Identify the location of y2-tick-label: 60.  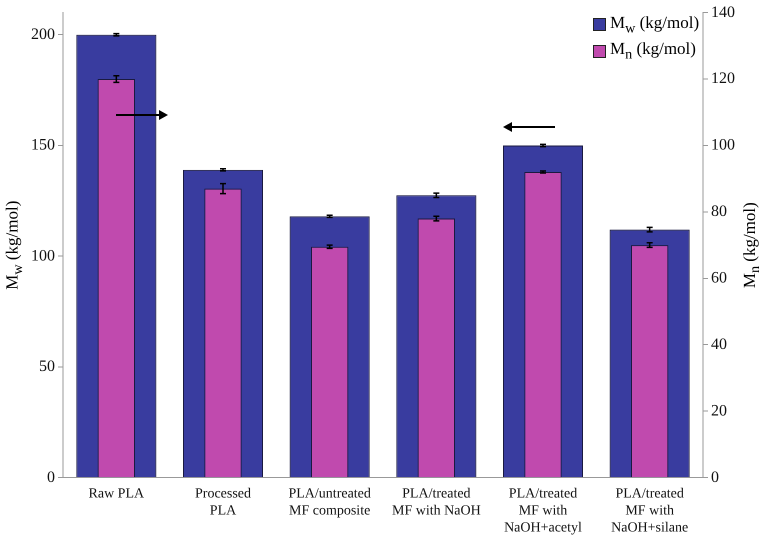
(719, 278).